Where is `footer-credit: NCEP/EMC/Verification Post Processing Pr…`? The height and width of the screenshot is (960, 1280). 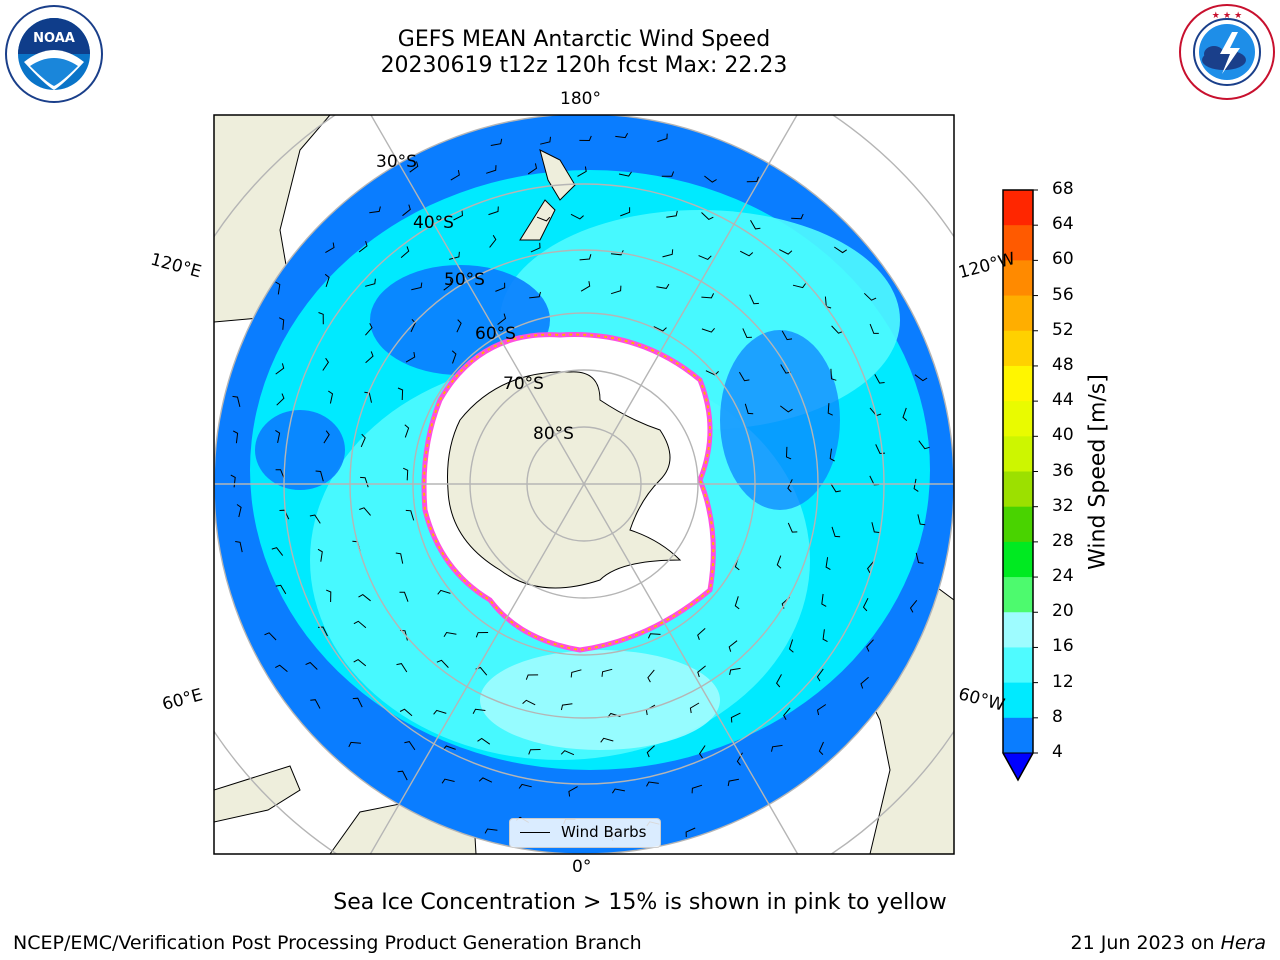 footer-credit: NCEP/EMC/Verification Post Processing Pr… is located at coordinates (327, 943).